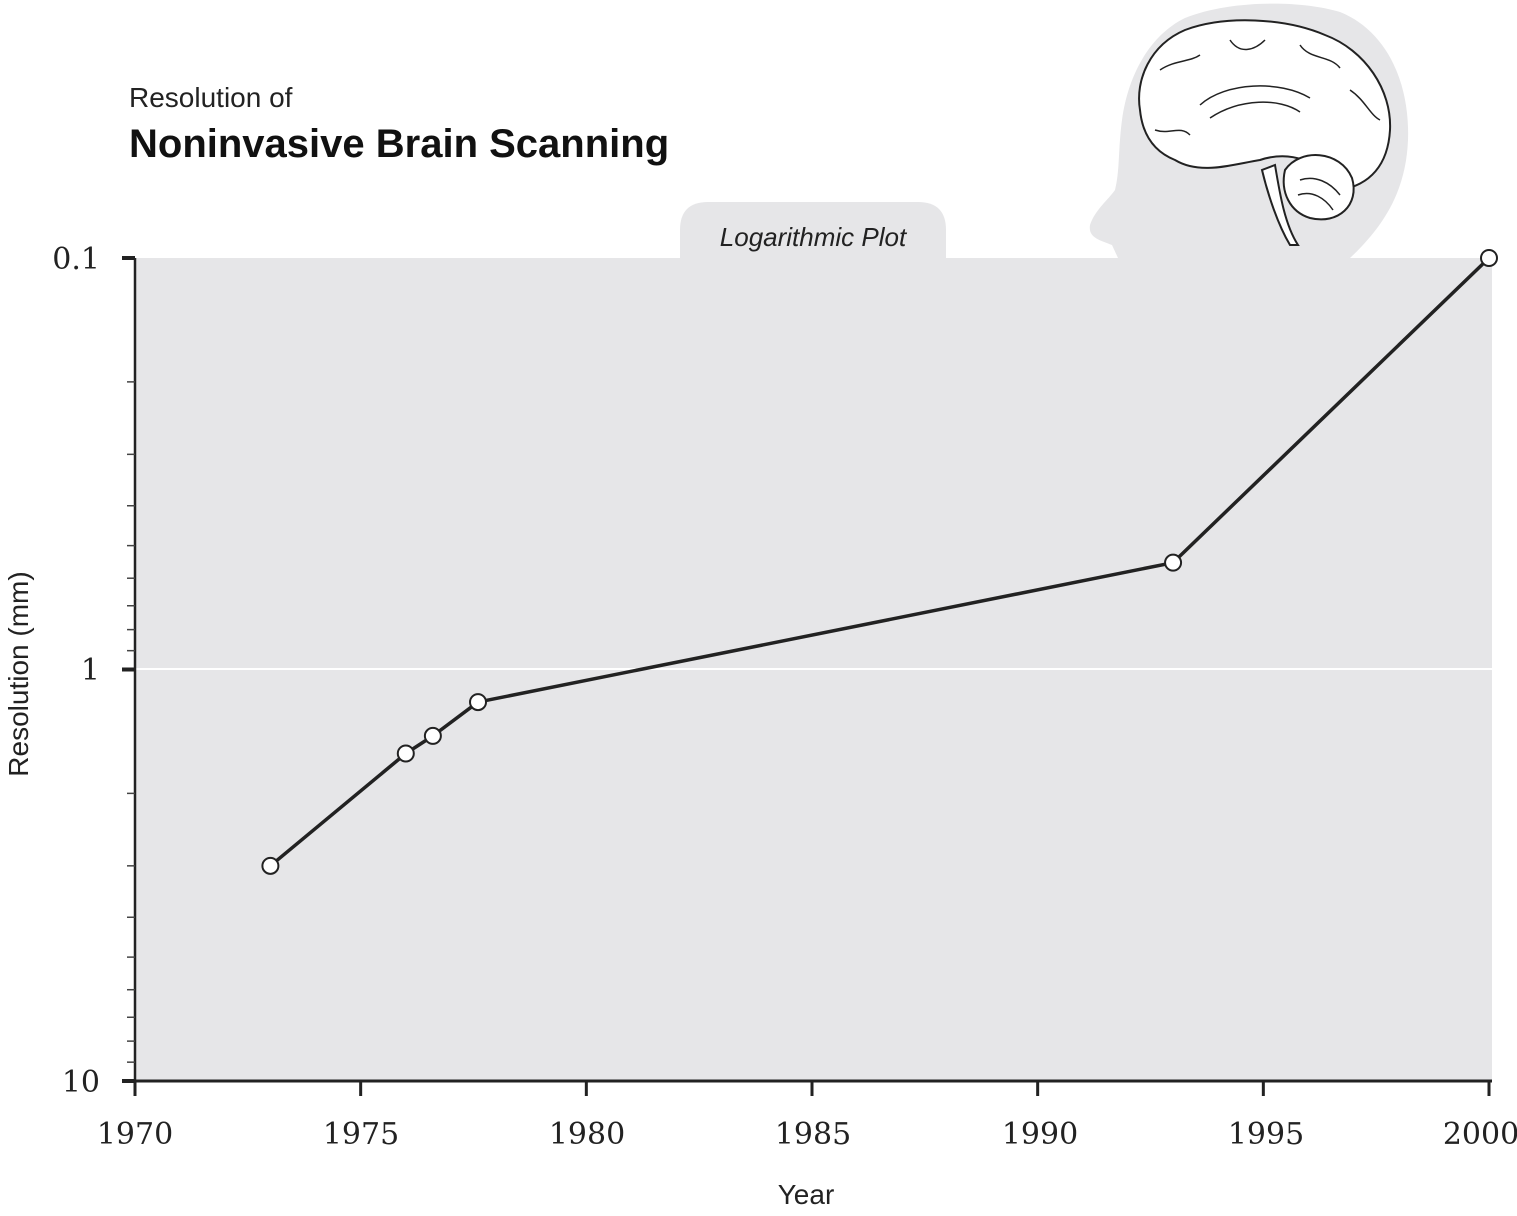 The image size is (1517, 1216). I want to click on x-axis-ticks, so click(812, 1088).